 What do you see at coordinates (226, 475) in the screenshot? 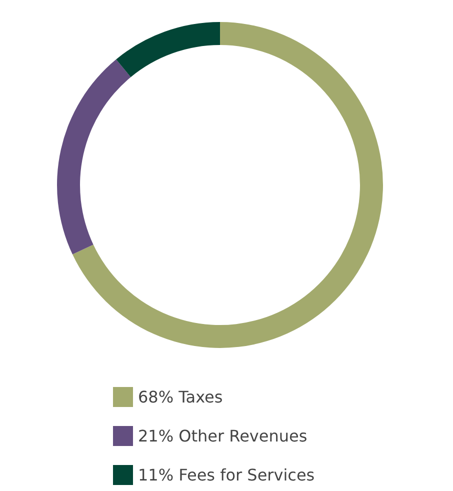
I see `legend-label: 11% Fees for Services` at bounding box center [226, 475].